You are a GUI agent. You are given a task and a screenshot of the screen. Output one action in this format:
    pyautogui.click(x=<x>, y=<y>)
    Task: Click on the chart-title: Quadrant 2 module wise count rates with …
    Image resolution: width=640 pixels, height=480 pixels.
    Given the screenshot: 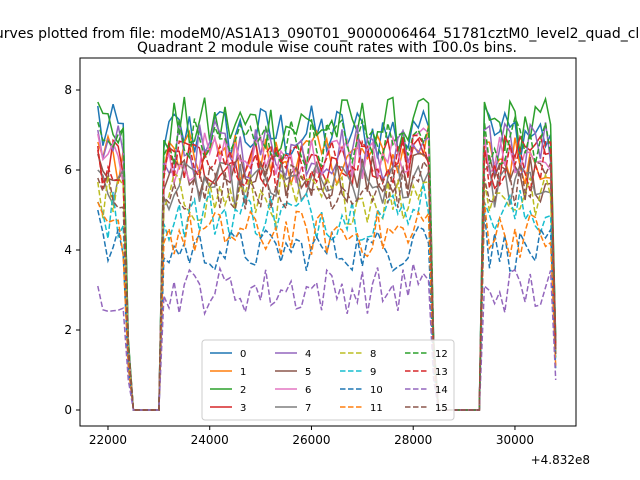 What is the action you would take?
    pyautogui.click(x=327, y=48)
    